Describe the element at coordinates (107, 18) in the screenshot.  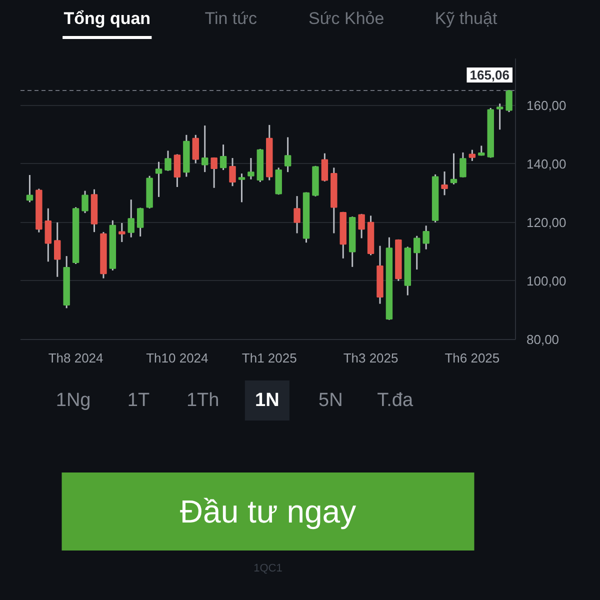
I see `text: Tổng quan` at that location.